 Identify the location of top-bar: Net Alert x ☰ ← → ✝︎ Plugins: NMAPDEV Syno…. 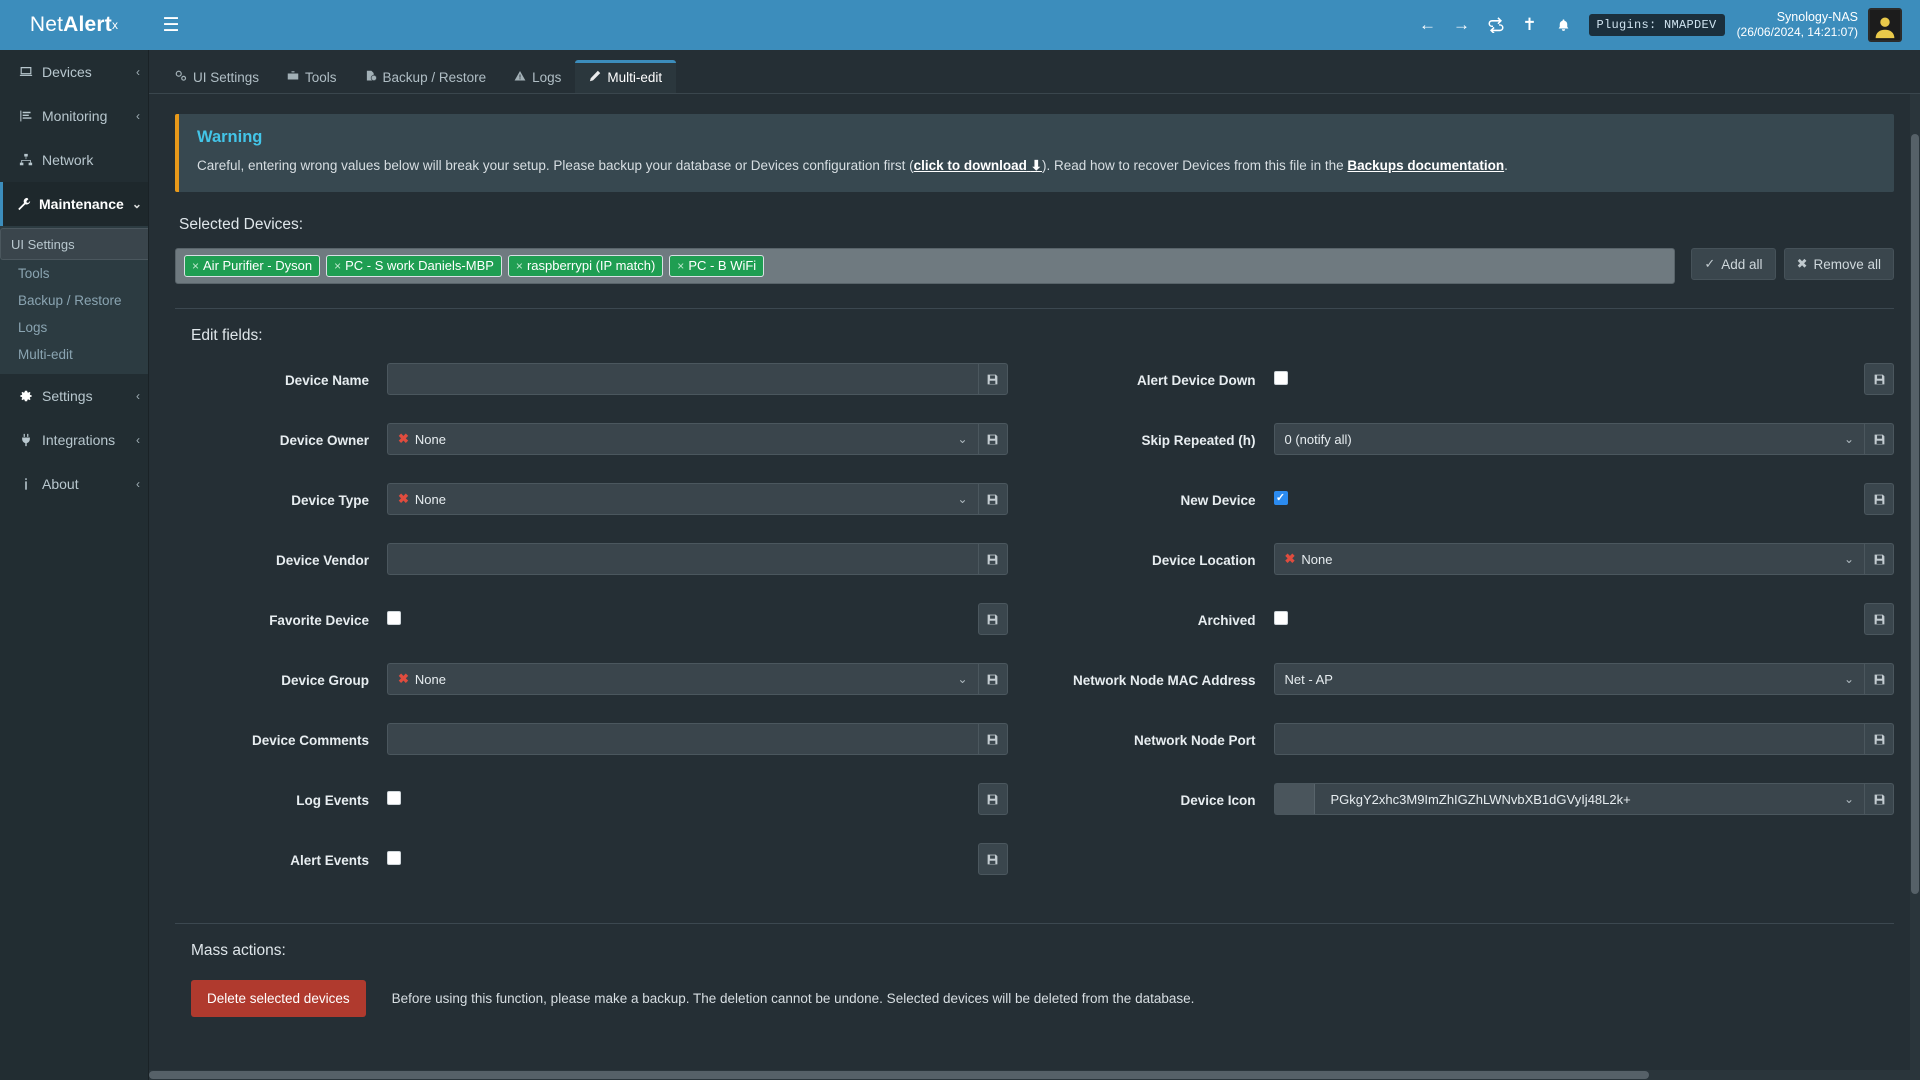
(960, 25).